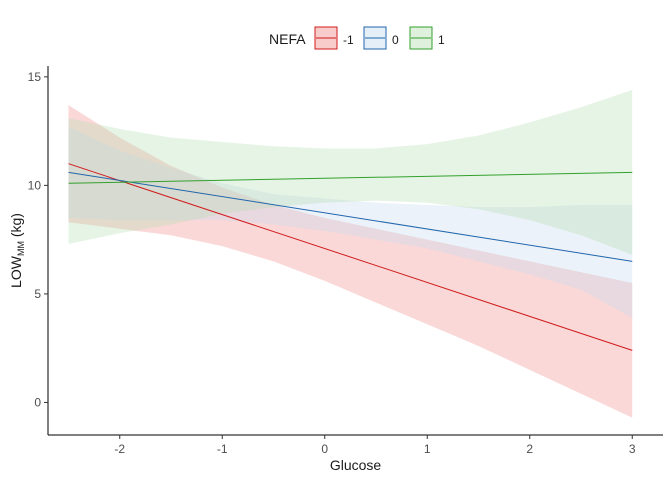 This screenshot has height=480, width=672. Describe the element at coordinates (37, 402) in the screenshot. I see `y-tick-label: 0` at that location.